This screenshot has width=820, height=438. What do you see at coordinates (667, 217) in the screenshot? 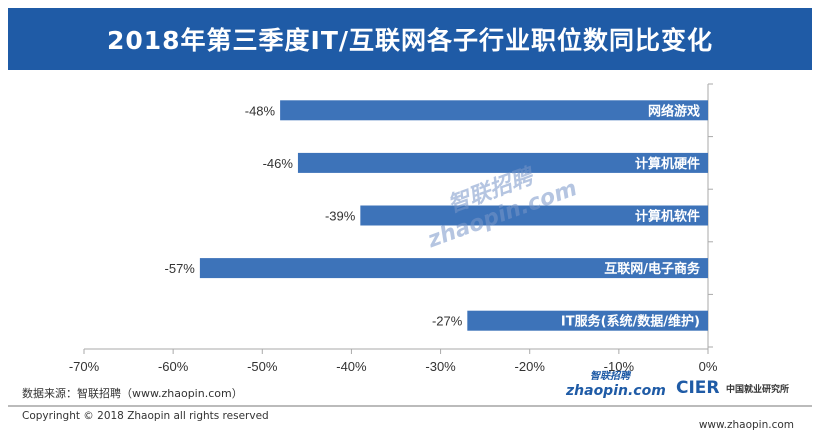
I see `category-label: 计算机软件` at bounding box center [667, 217].